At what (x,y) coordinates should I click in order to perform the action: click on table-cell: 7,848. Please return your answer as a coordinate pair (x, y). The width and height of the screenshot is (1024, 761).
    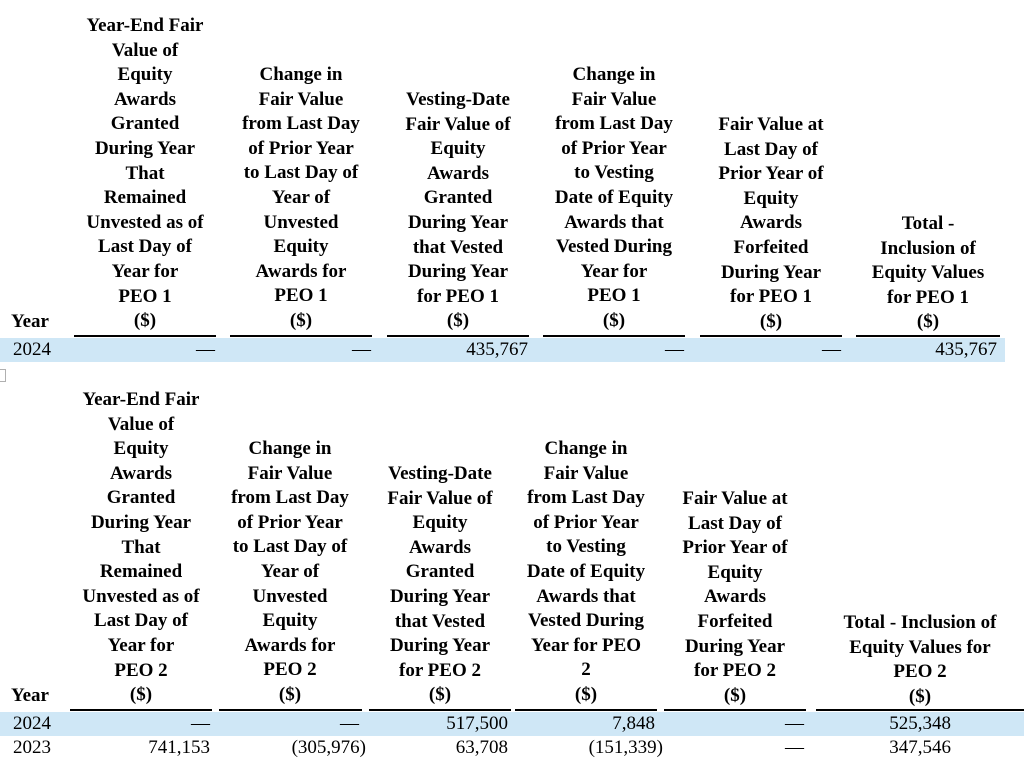
    Looking at the image, I should click on (633, 723).